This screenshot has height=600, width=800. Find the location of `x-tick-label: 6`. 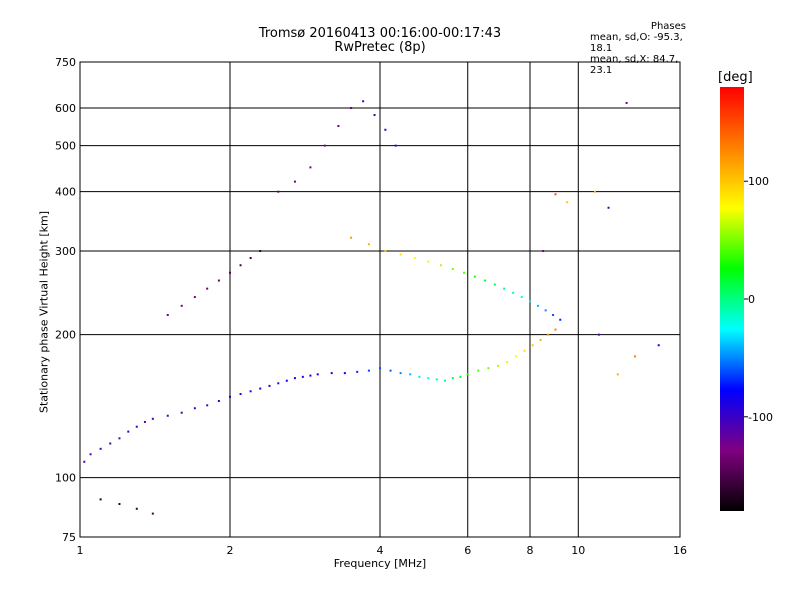

x-tick-label: 6 is located at coordinates (467, 550).